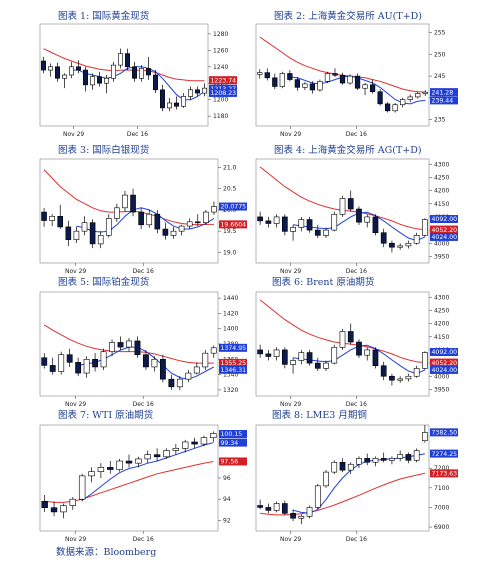  I want to click on y-tick-label: 96, so click(227, 478).